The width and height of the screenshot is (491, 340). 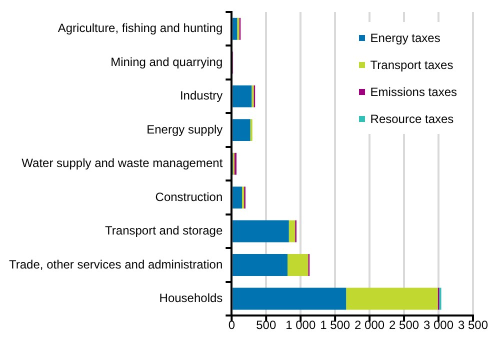 What do you see at coordinates (166, 61) in the screenshot?
I see `y-tick-label: Mining and quarrying` at bounding box center [166, 61].